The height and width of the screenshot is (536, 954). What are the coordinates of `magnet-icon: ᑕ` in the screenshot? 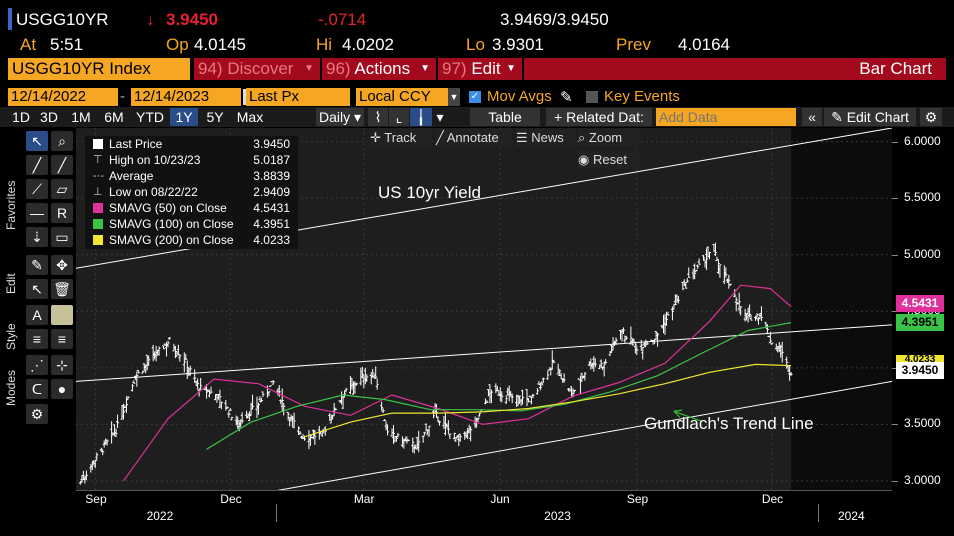 It's located at (37, 389).